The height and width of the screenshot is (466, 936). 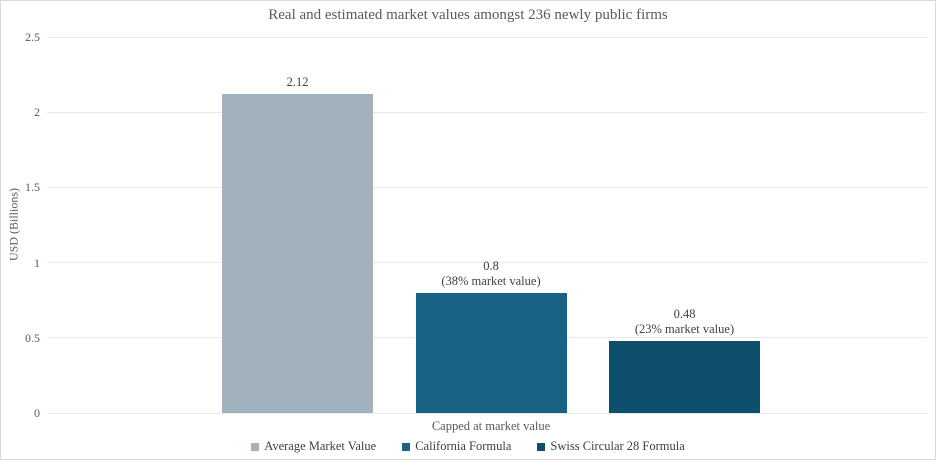 I want to click on legend-item-swiss-circular-28-formula: Swiss Circular 28 Formula, so click(x=611, y=446).